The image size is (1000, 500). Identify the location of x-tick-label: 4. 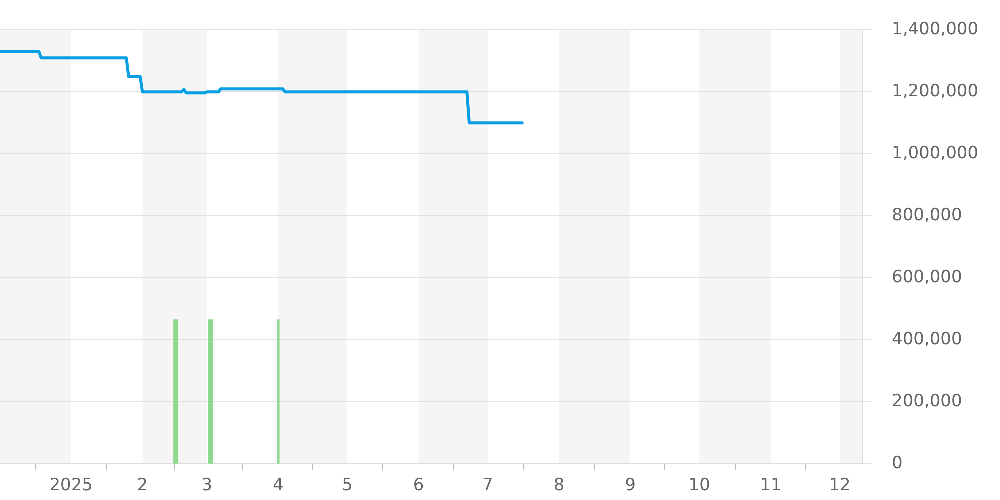
(278, 486).